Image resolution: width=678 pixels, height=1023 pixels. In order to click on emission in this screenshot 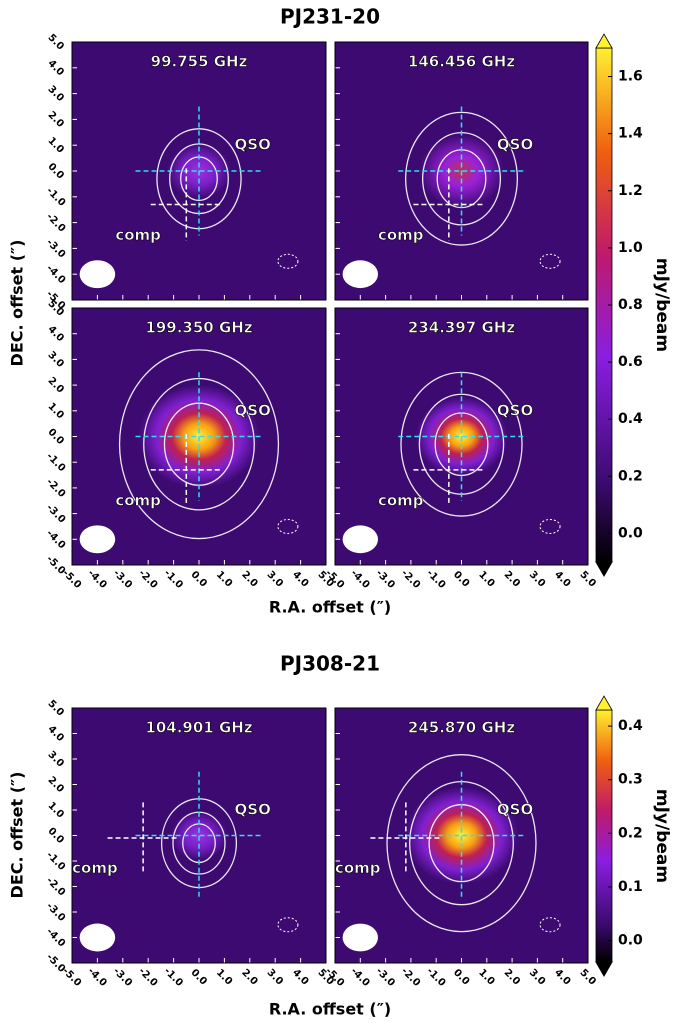, I will do `click(461, 835)`.